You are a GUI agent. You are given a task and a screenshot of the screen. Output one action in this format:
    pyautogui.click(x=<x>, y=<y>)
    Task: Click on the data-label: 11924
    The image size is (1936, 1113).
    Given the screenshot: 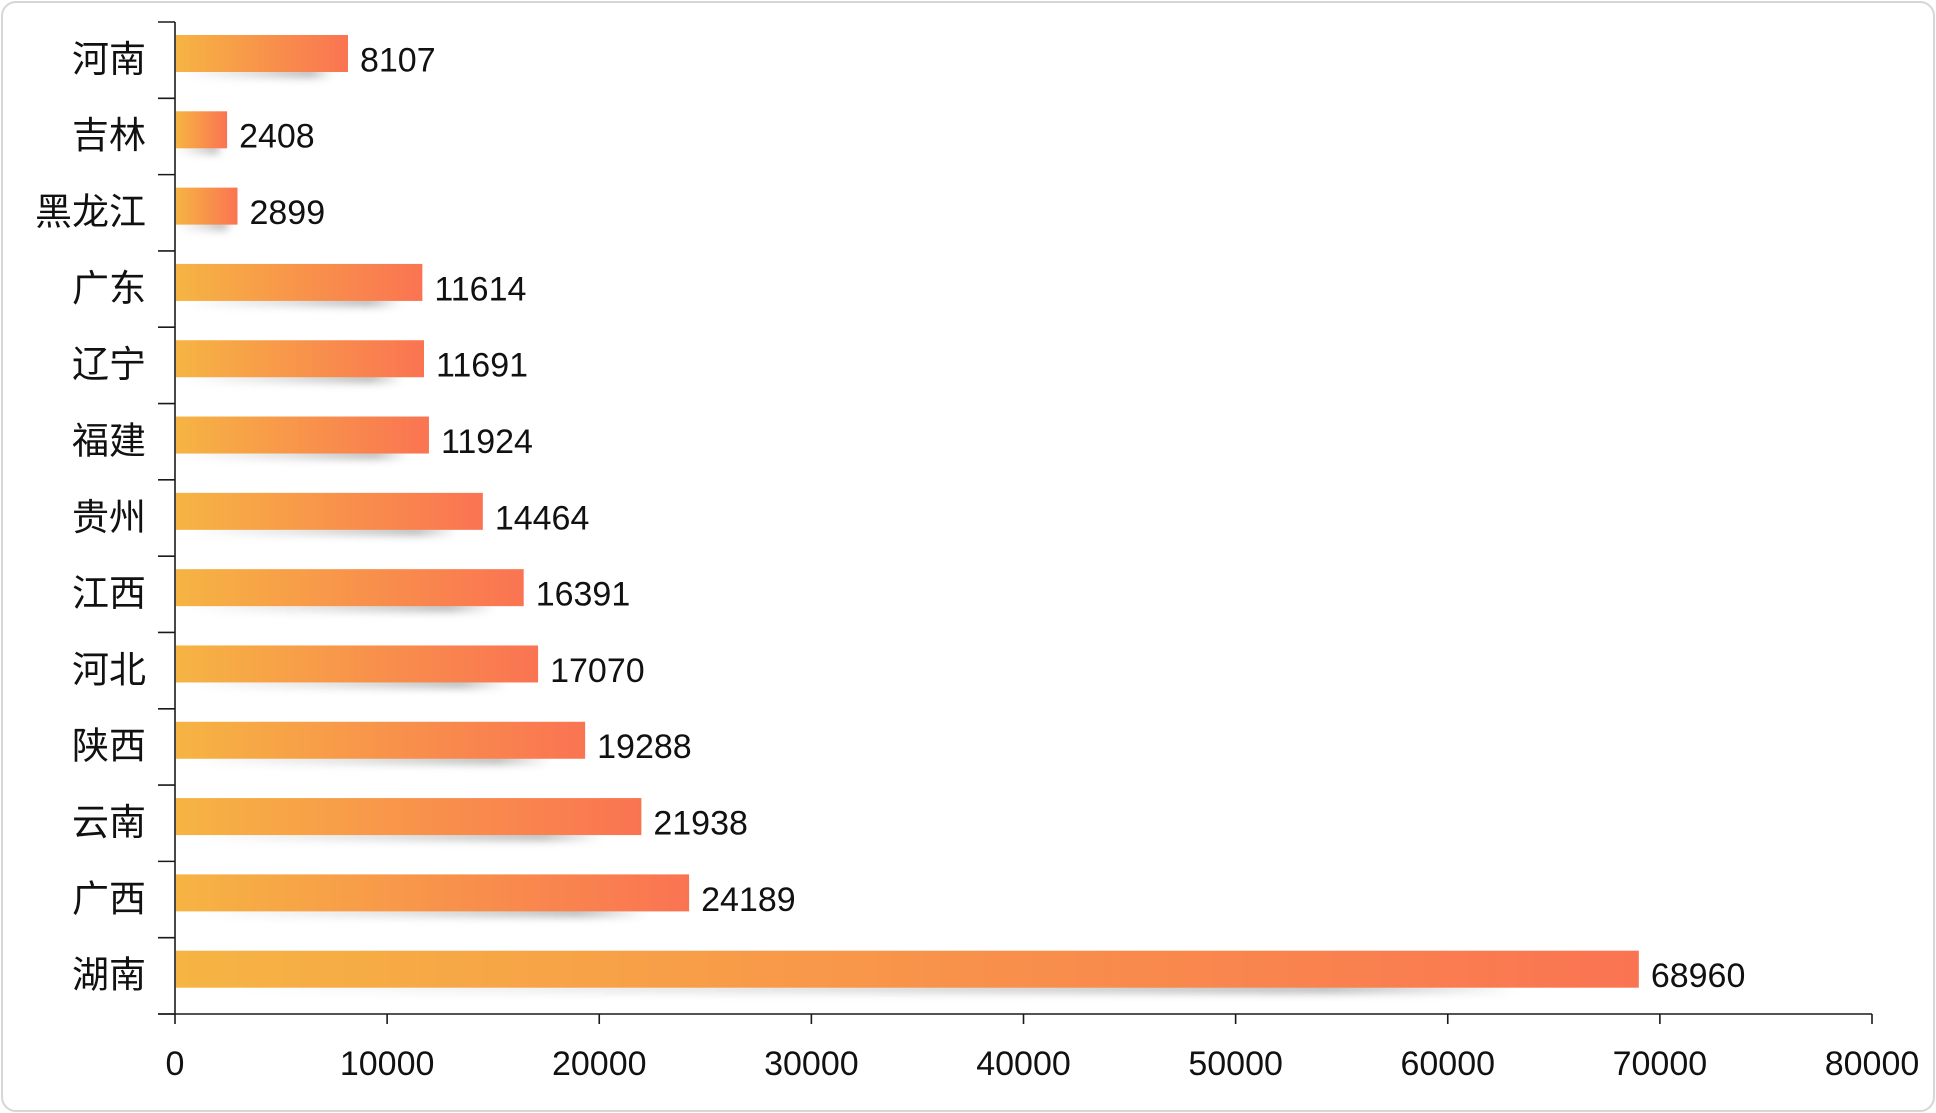 What is the action you would take?
    pyautogui.click(x=487, y=442)
    